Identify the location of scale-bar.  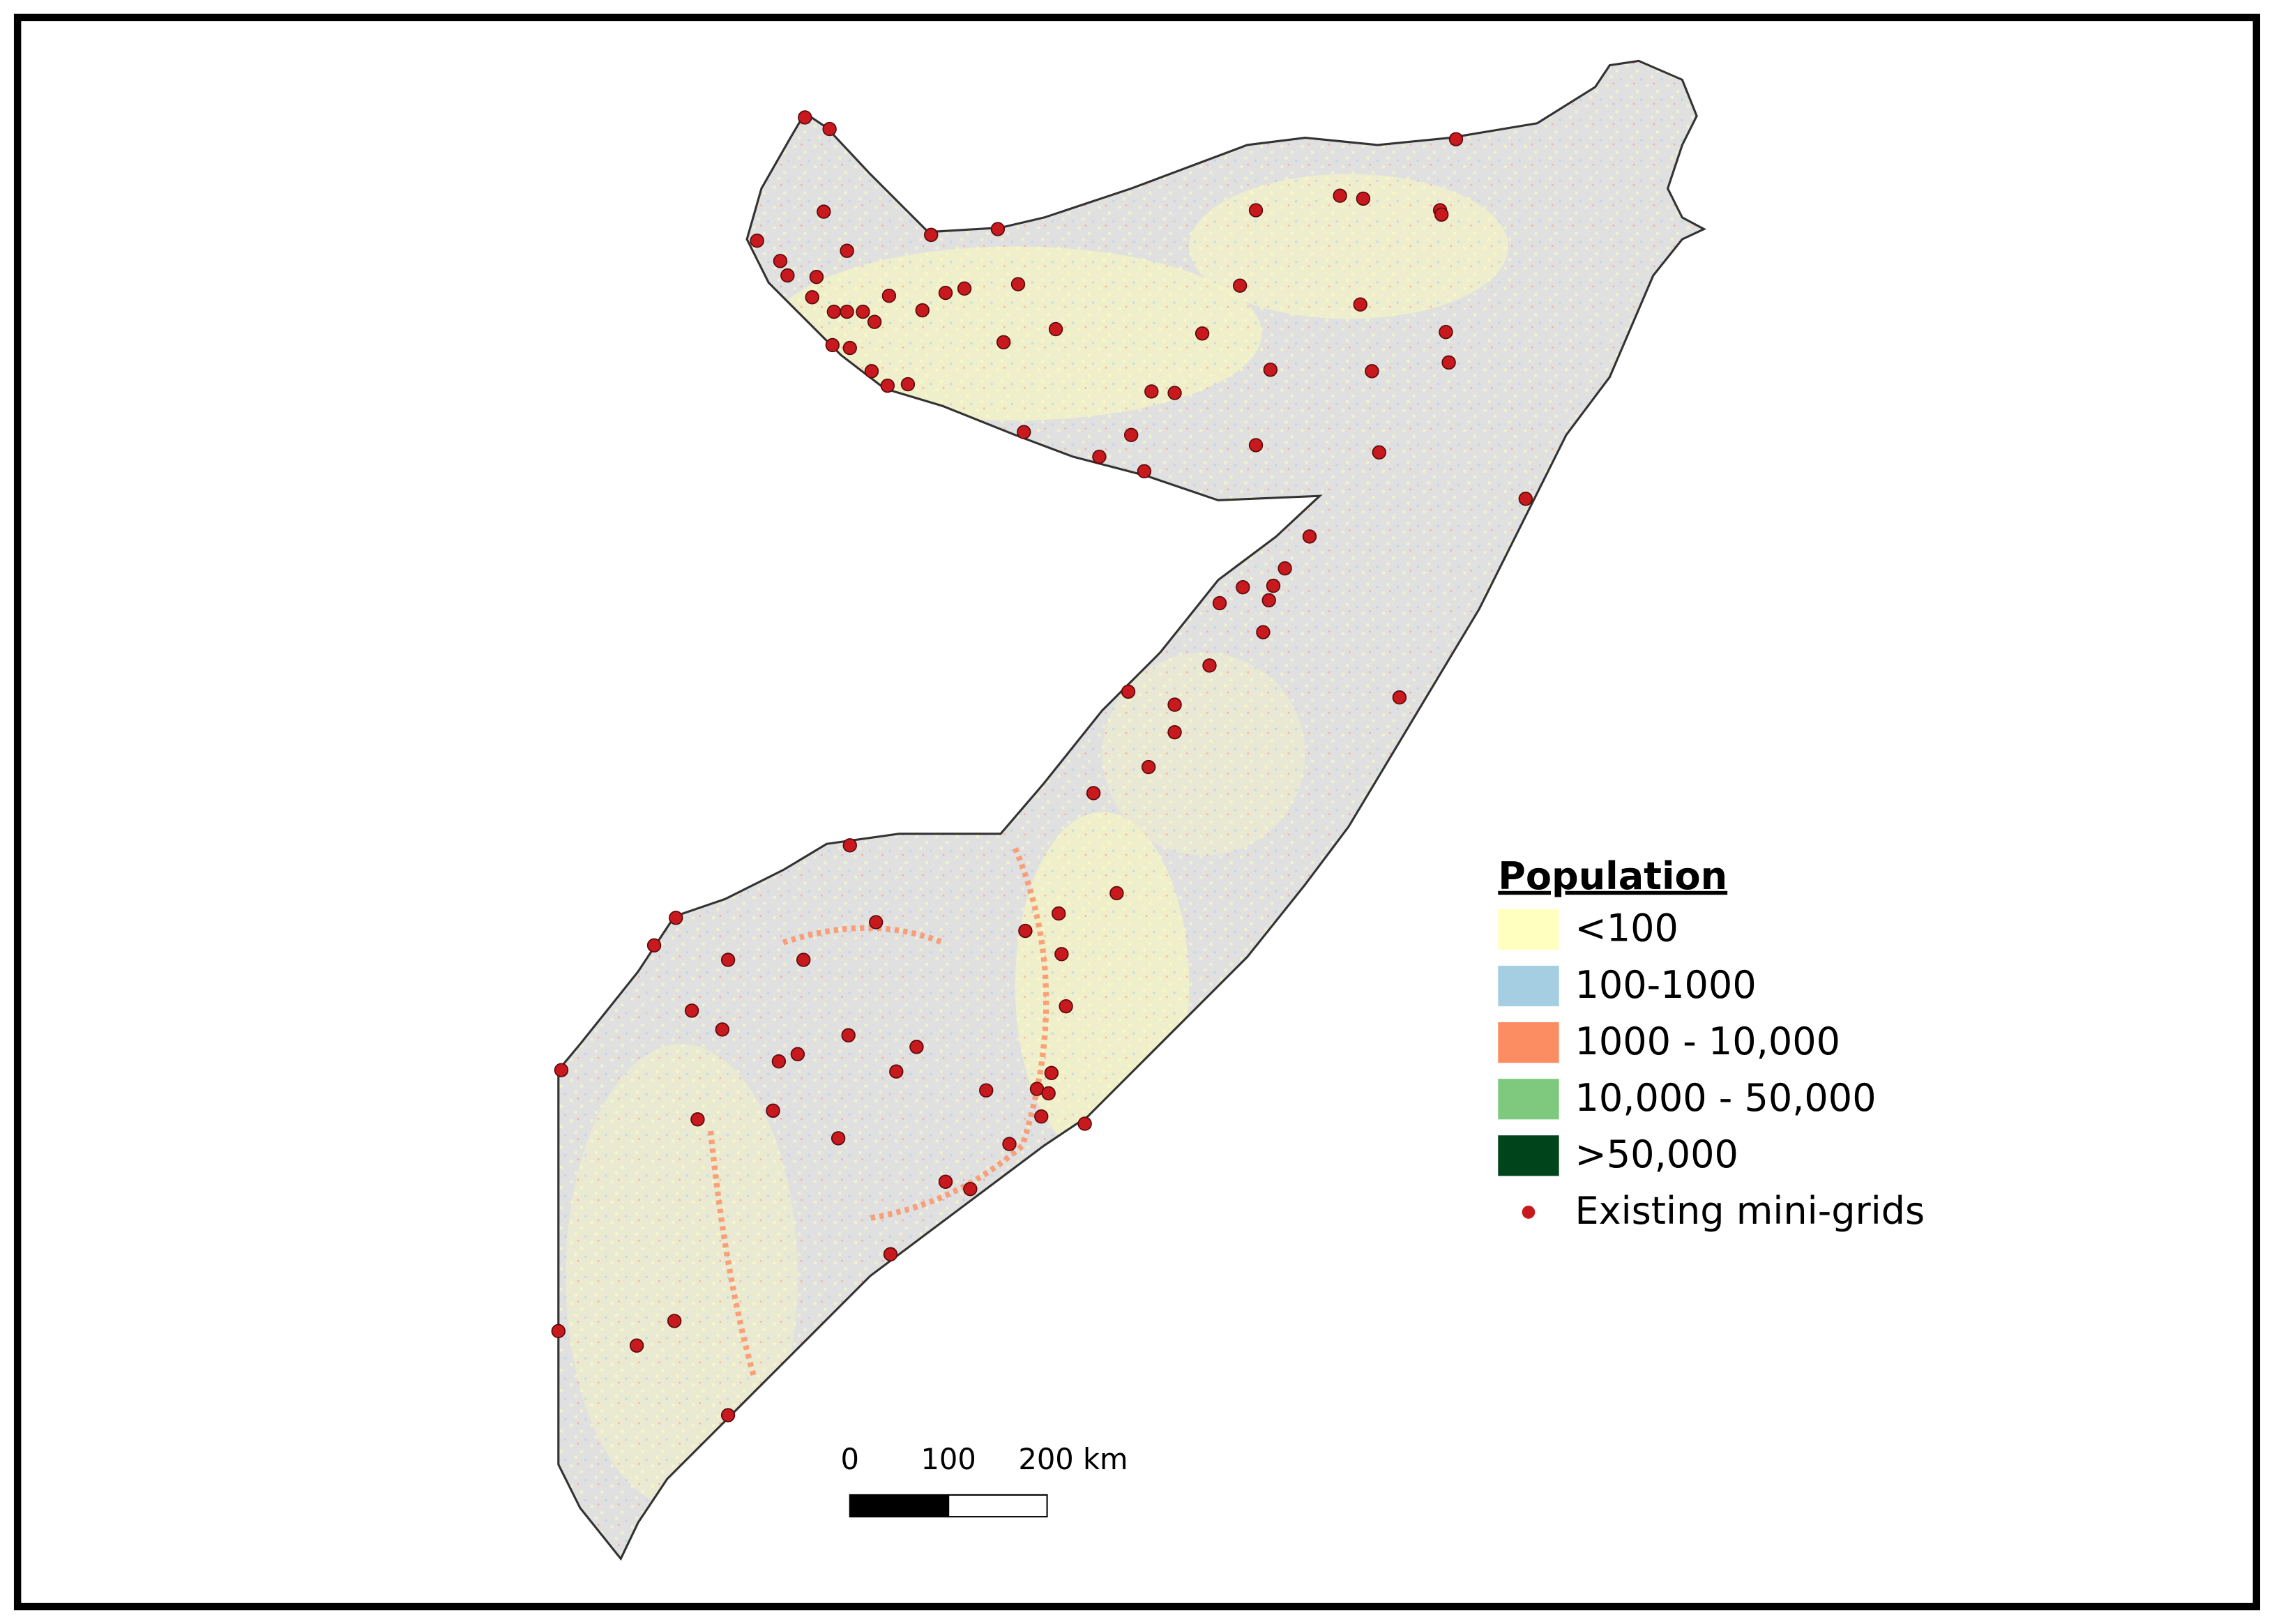
(948, 1506).